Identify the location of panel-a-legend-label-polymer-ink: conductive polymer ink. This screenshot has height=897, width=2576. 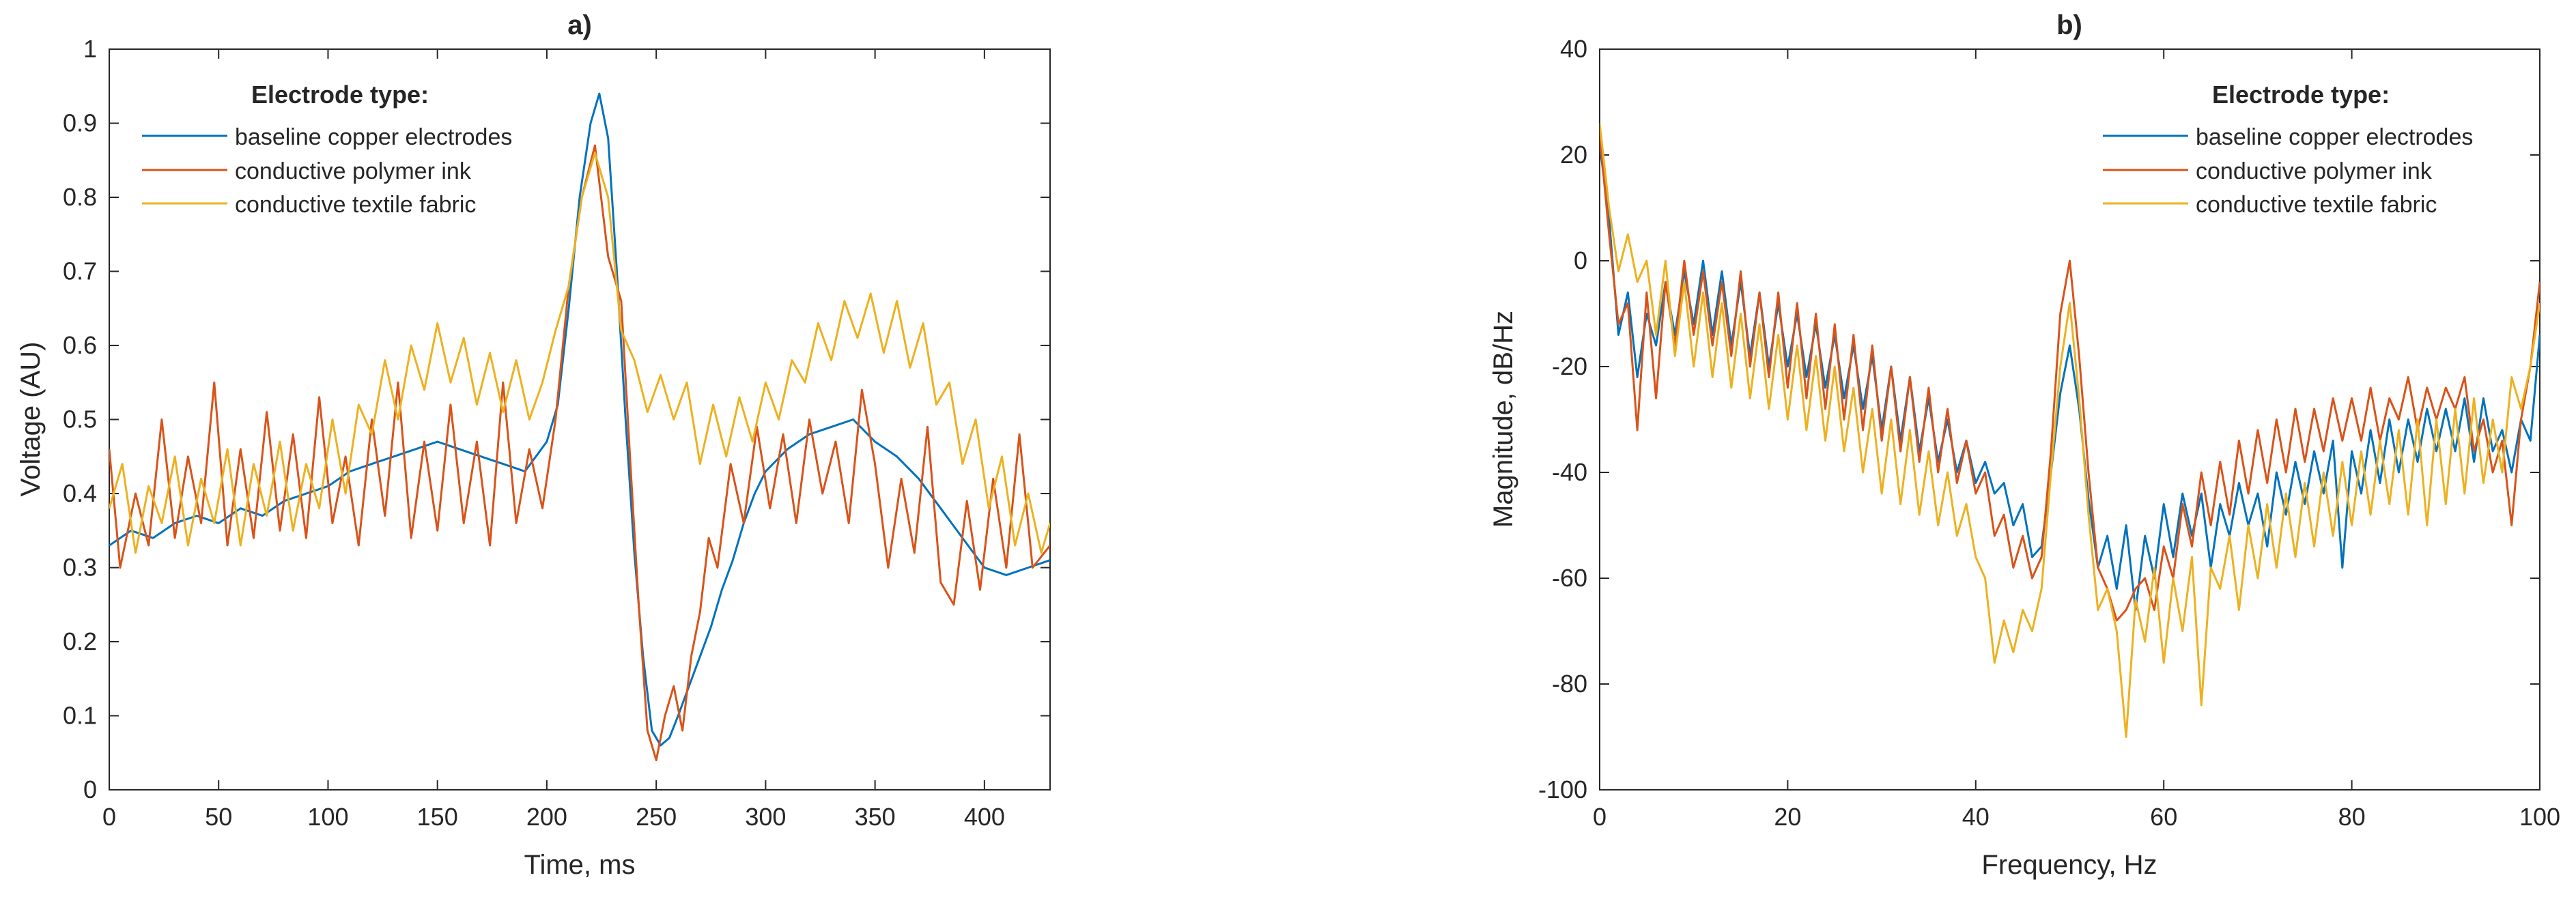
(354, 171).